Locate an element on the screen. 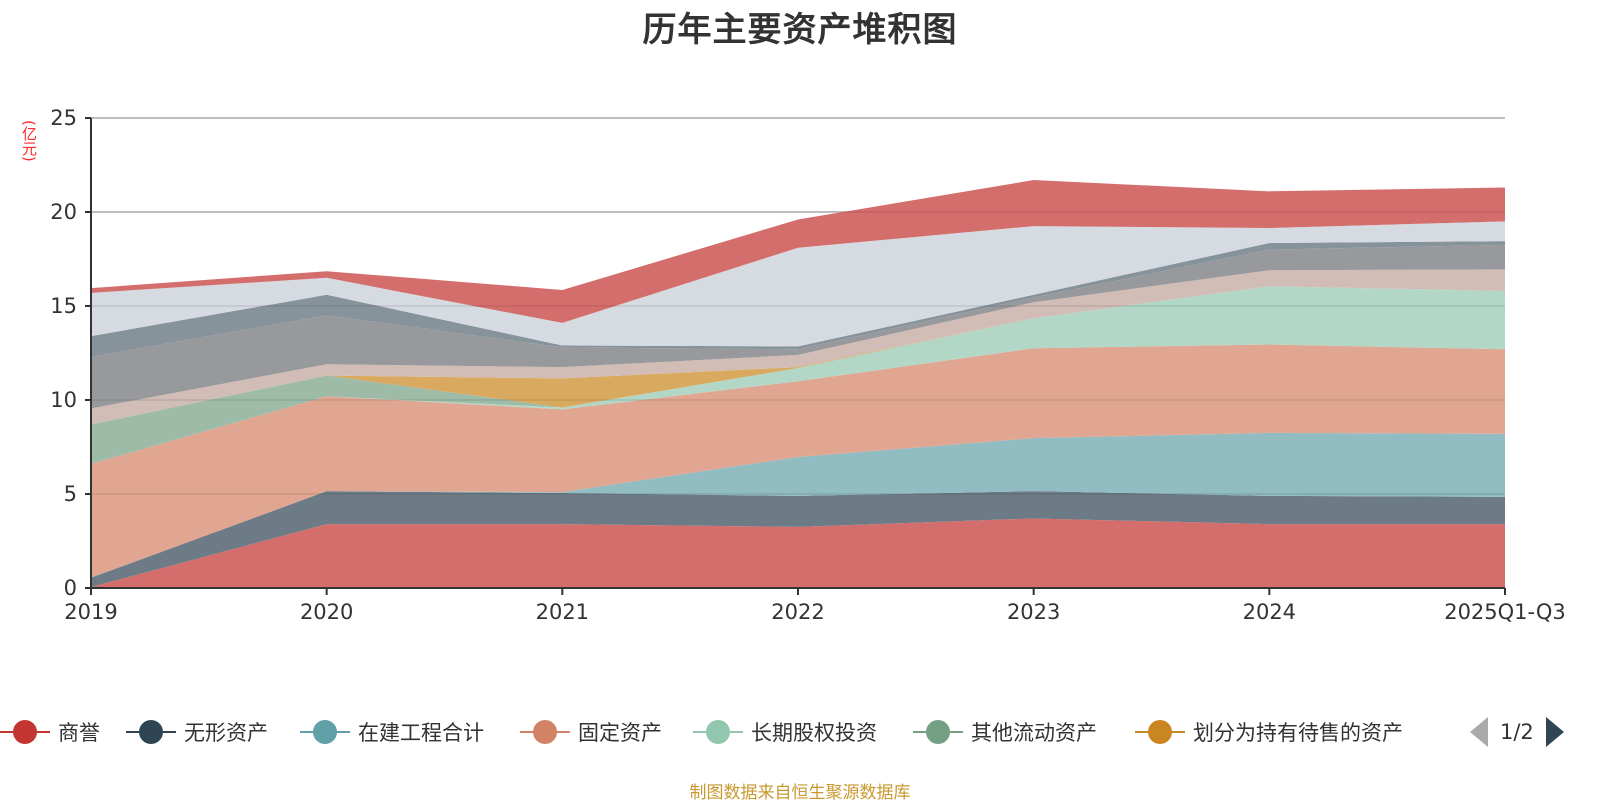  x-tick-label: 2019 is located at coordinates (90, 612).